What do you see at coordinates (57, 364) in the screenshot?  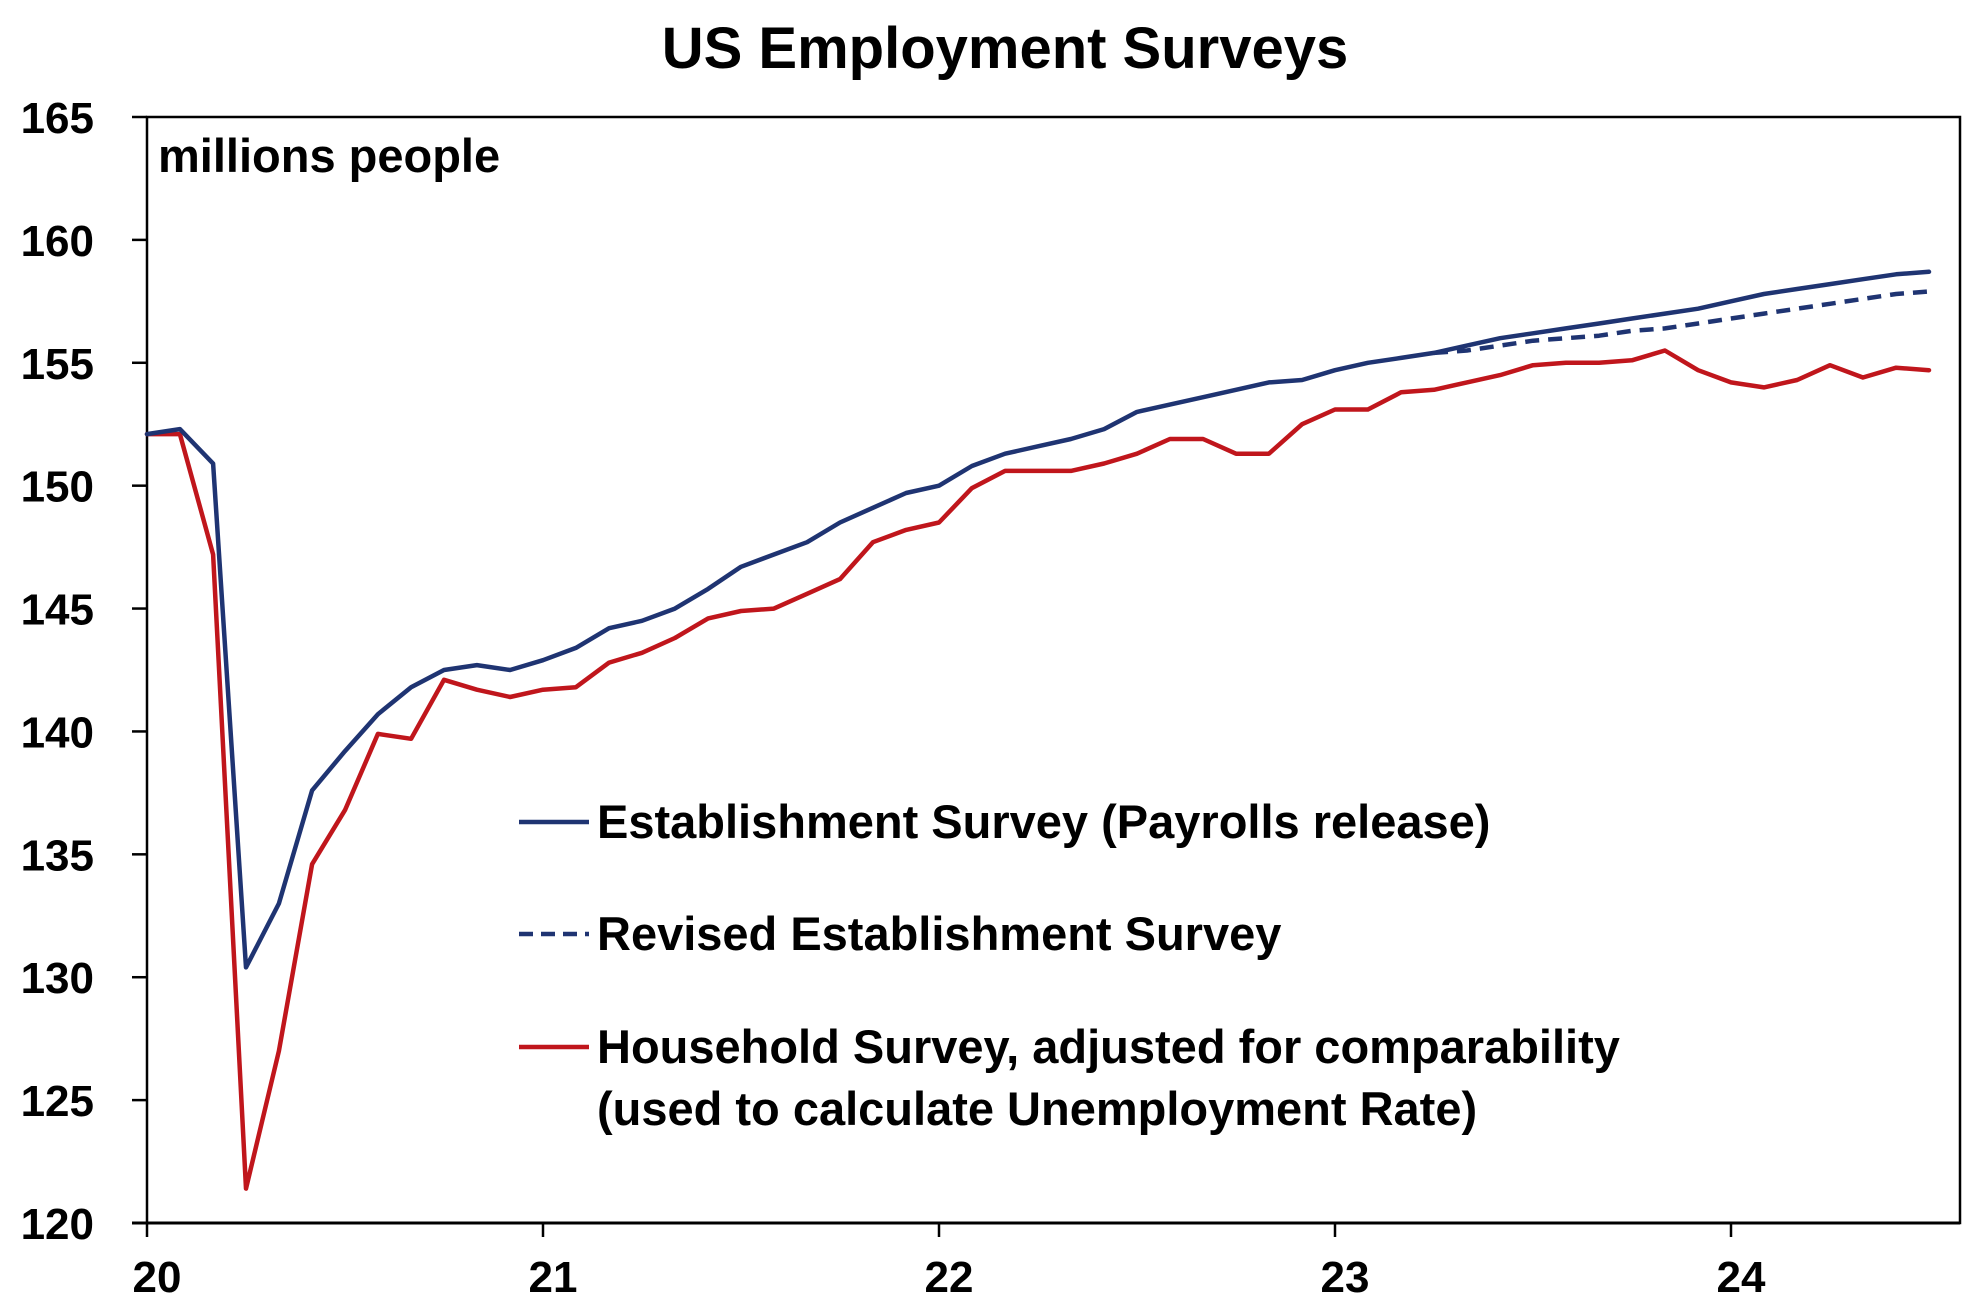 I see `y-tick-label: 155` at bounding box center [57, 364].